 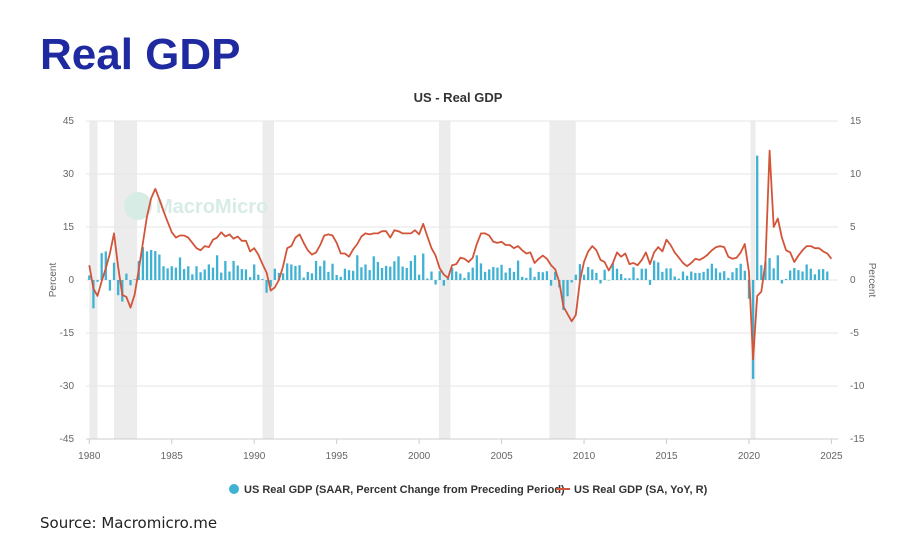 What do you see at coordinates (71, 280) in the screenshot?
I see `y-tick-left: 0` at bounding box center [71, 280].